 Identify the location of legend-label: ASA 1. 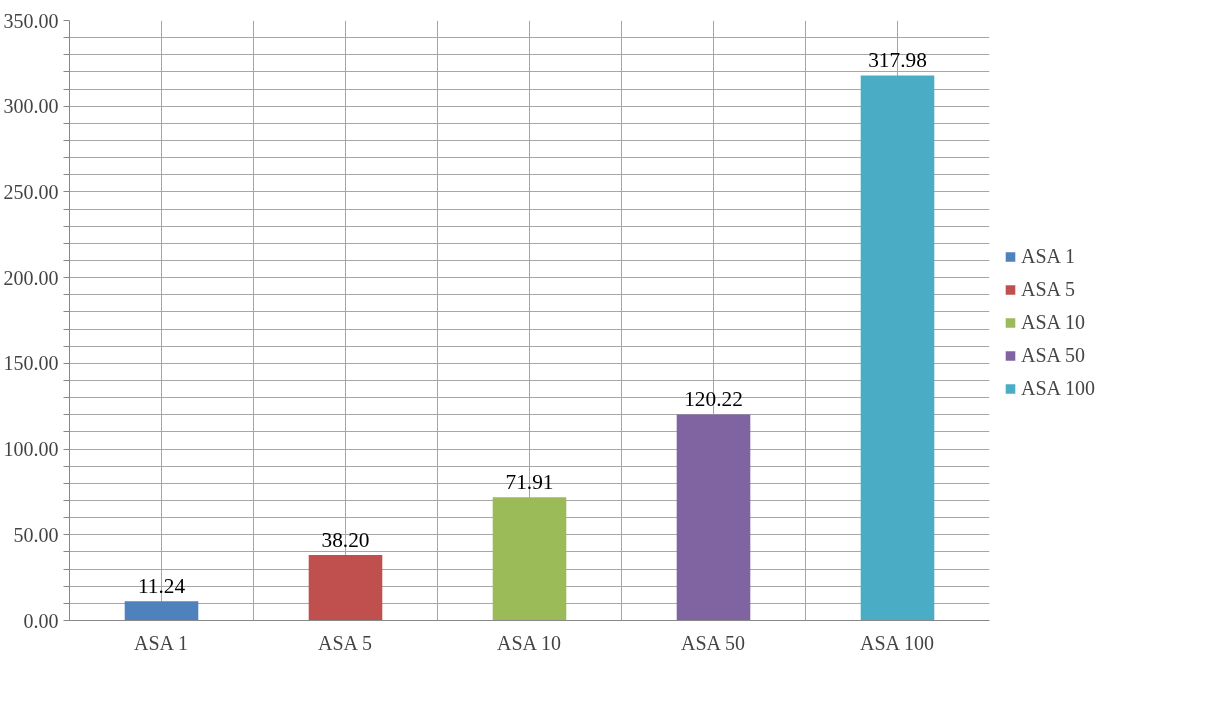
(1048, 256).